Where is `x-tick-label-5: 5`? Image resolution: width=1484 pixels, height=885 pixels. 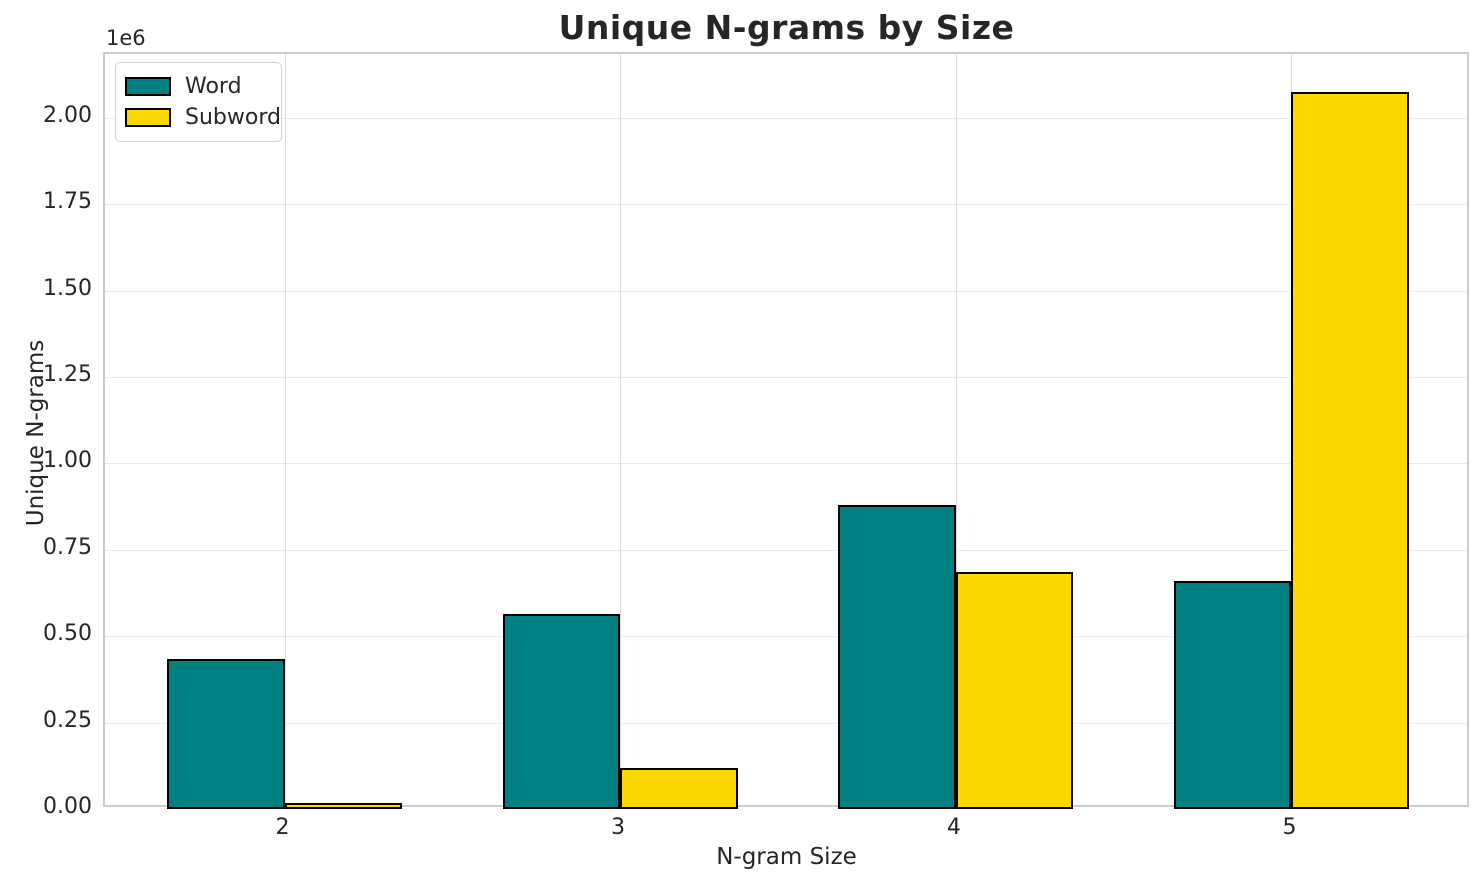 x-tick-label-5: 5 is located at coordinates (1289, 827).